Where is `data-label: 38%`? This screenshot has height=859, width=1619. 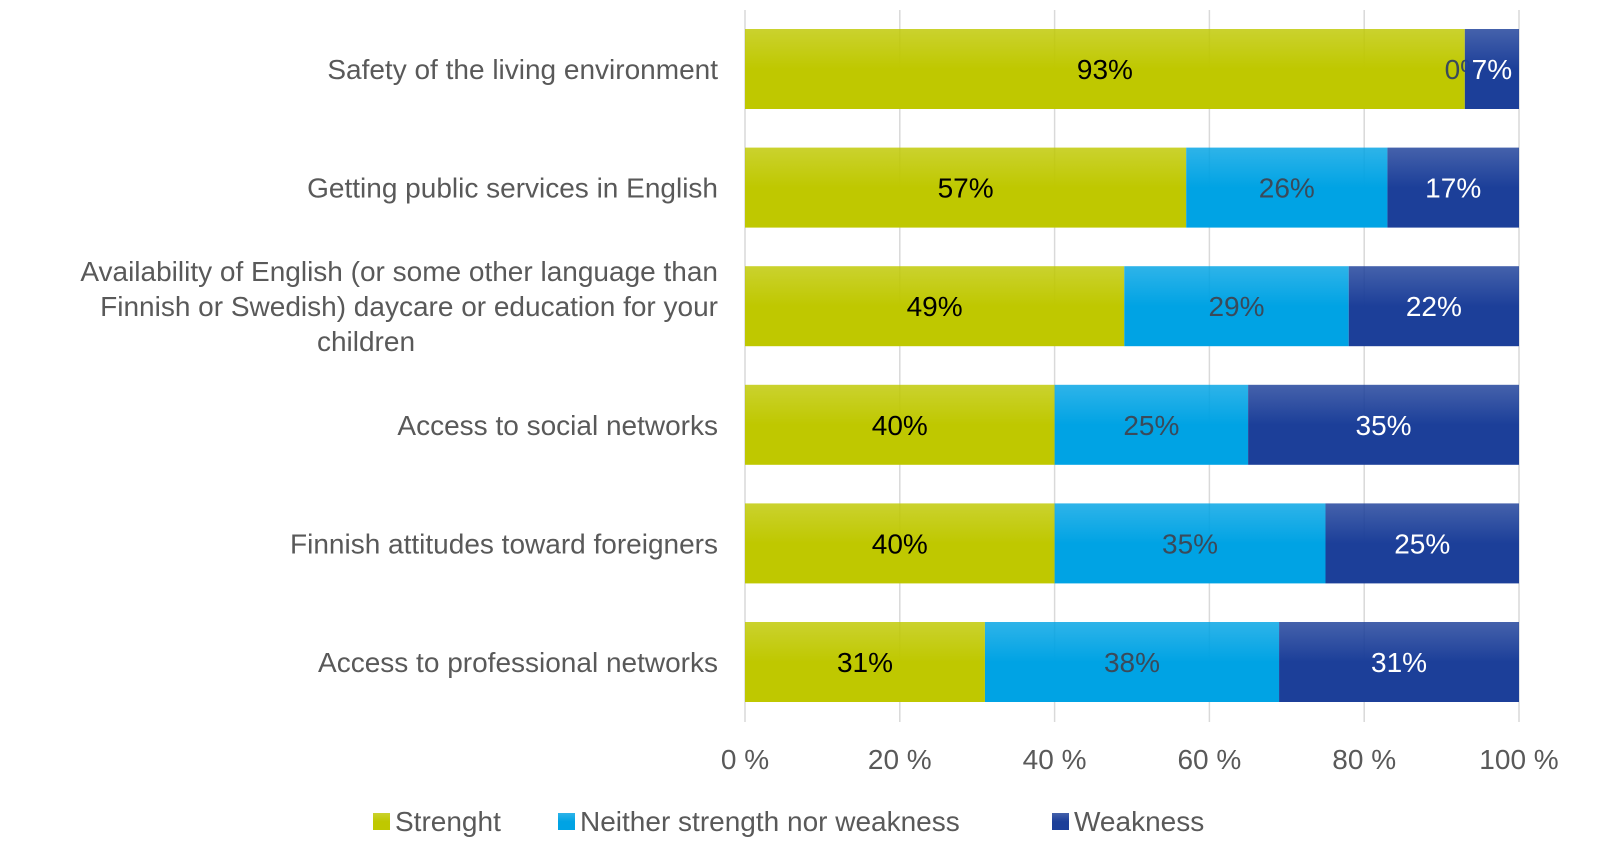 data-label: 38% is located at coordinates (1132, 662).